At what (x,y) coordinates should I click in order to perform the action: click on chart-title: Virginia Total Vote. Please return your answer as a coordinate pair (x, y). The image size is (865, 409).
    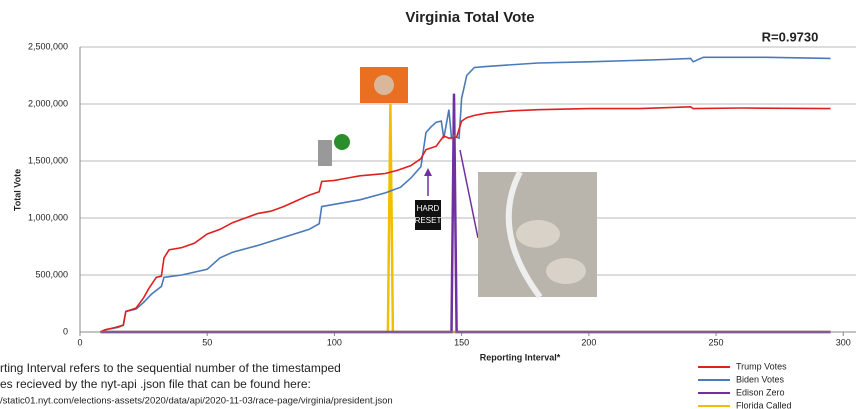
    Looking at the image, I should click on (469, 17).